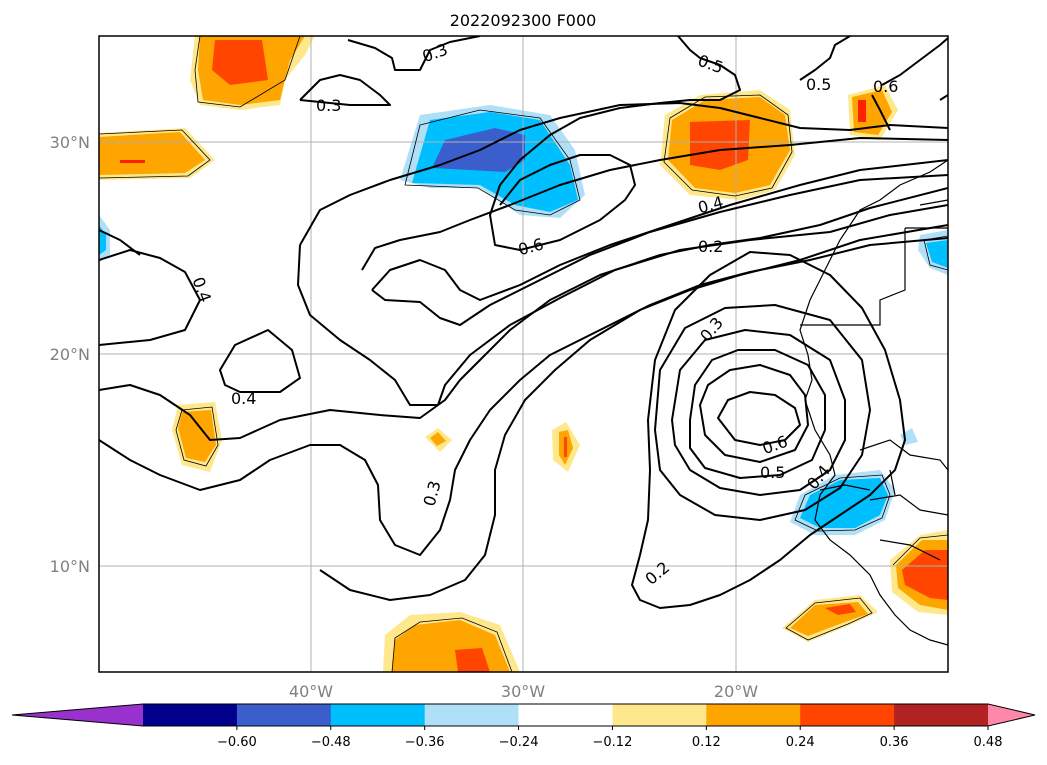  Describe the element at coordinates (70, 566) in the screenshot. I see `lat-label-10n: 10°N` at that location.